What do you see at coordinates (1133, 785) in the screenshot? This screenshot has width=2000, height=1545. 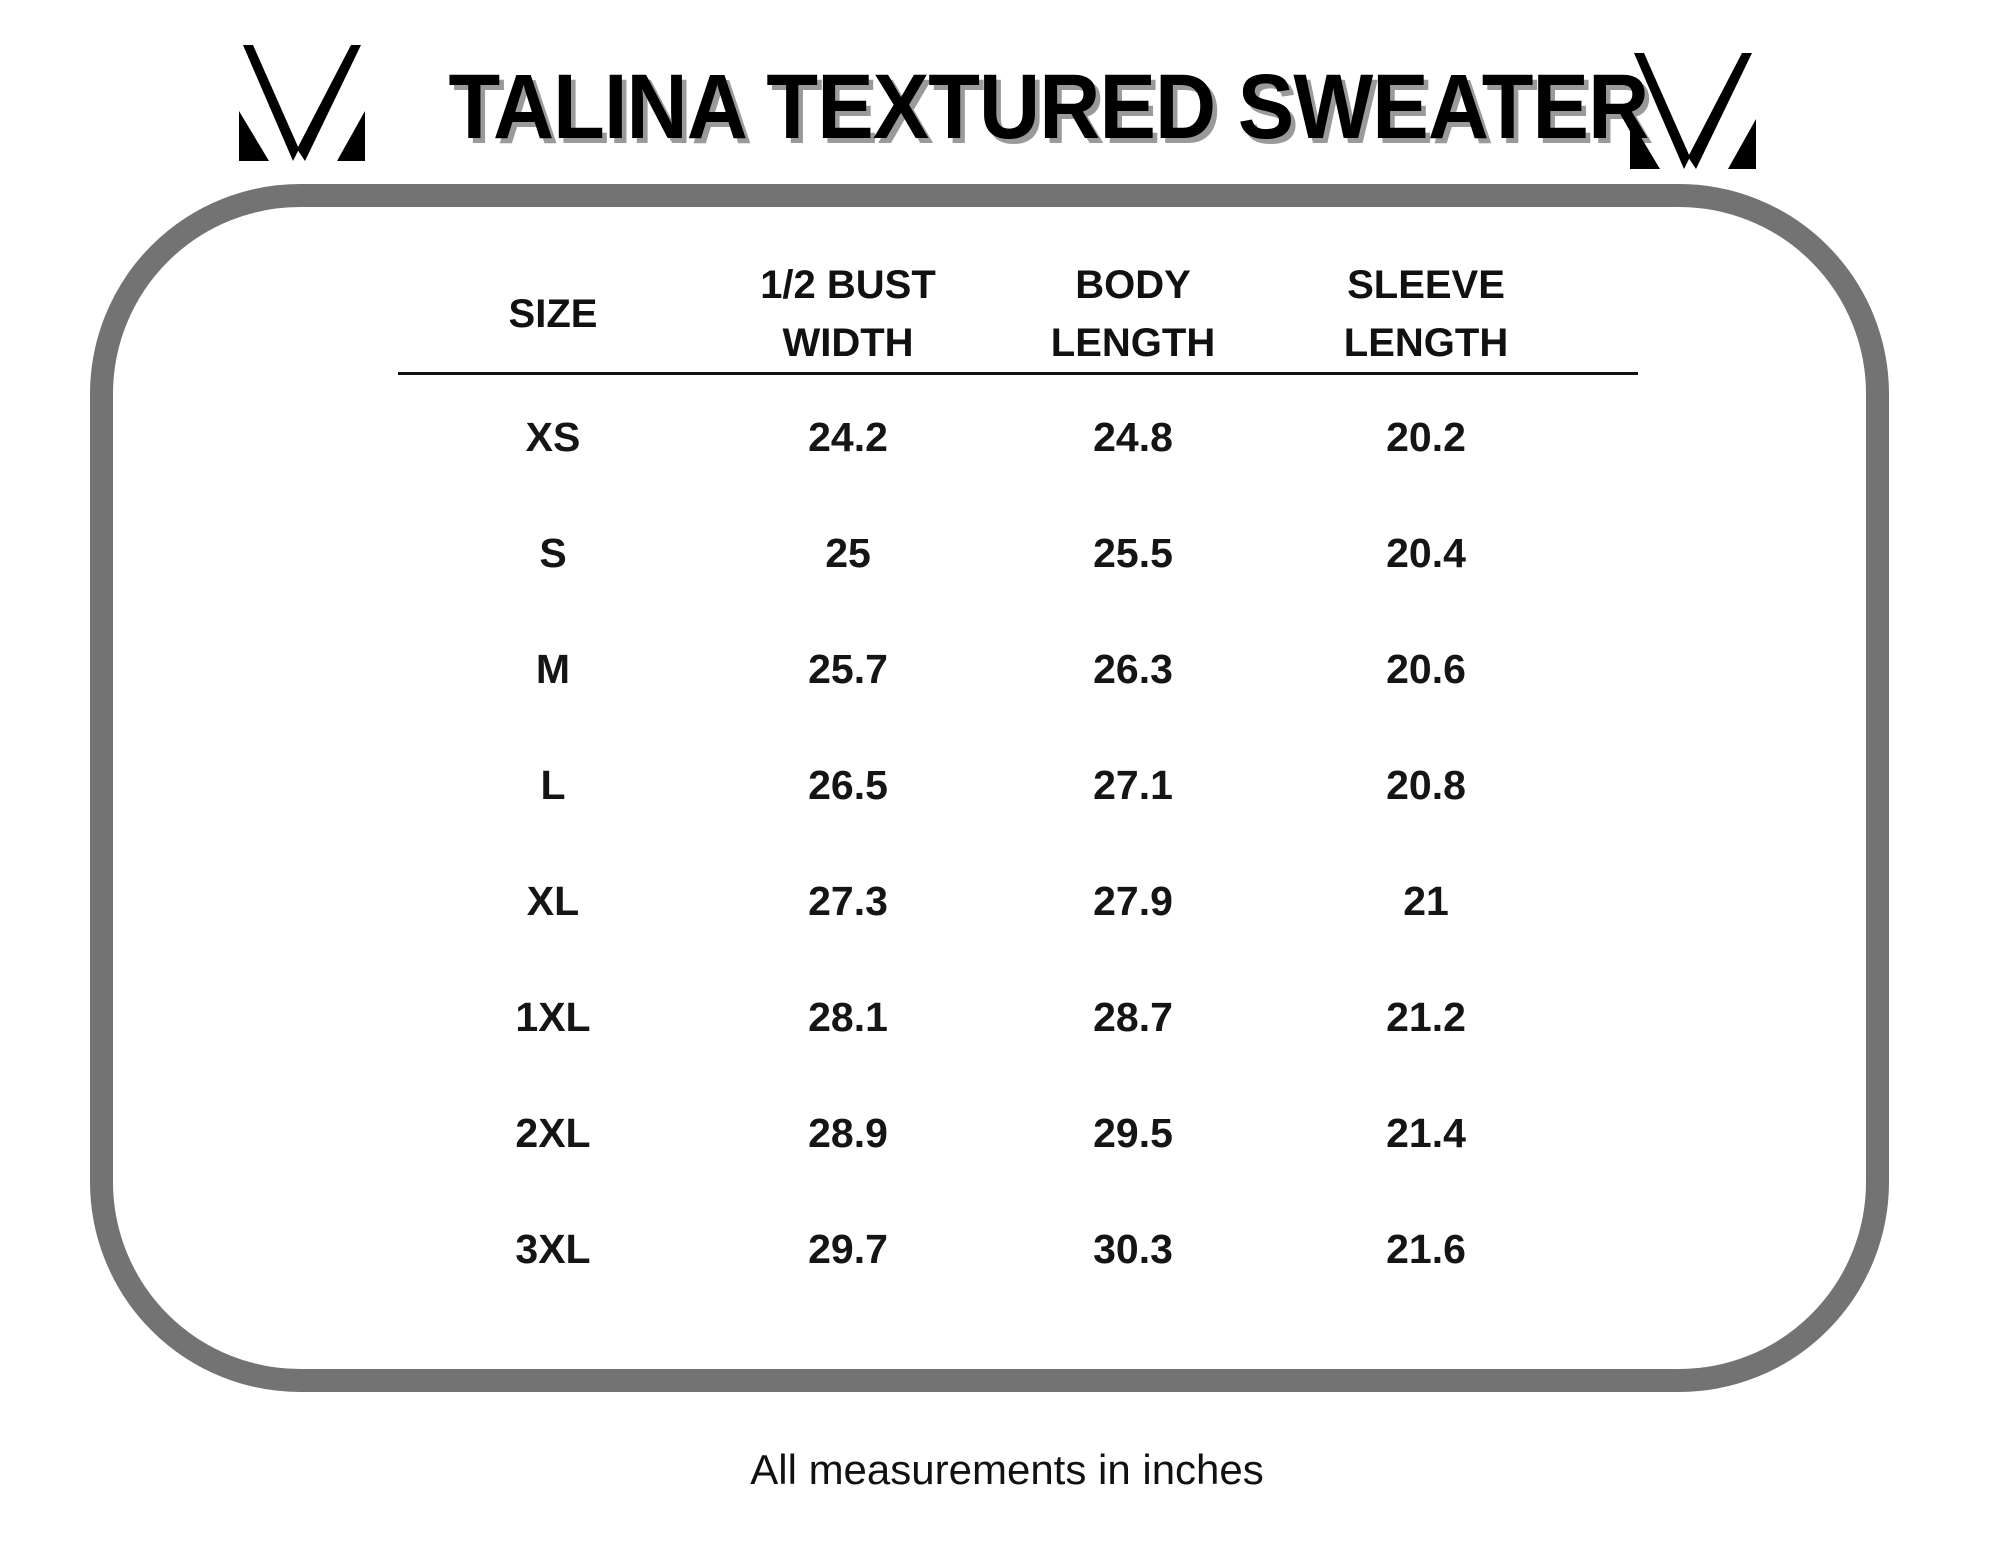 I see `measurement-cell: 27.1` at bounding box center [1133, 785].